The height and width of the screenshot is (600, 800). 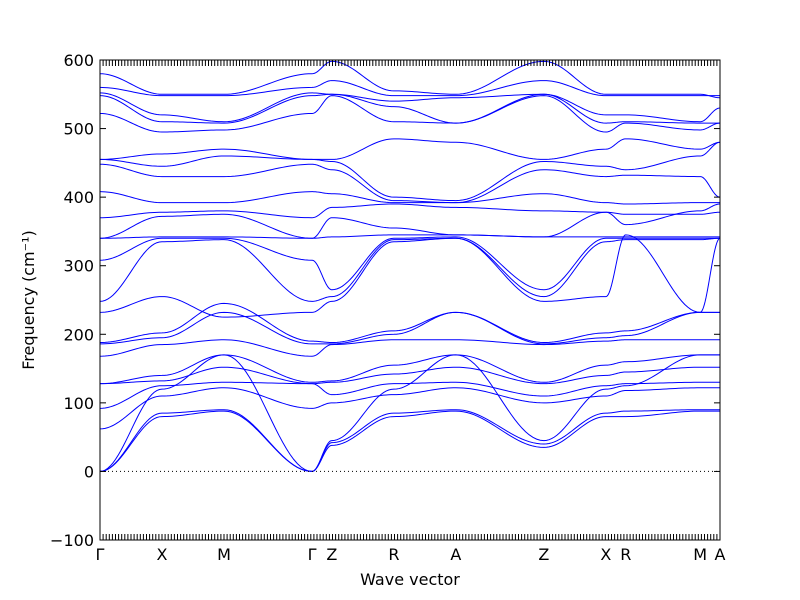 I want to click on y-tick-label: 100, so click(x=78, y=403).